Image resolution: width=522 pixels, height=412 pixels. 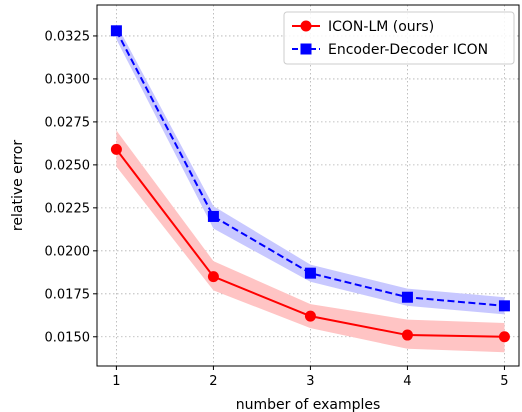 What do you see at coordinates (68, 36) in the screenshot?
I see `y-tick-label-7: 0.0325` at bounding box center [68, 36].